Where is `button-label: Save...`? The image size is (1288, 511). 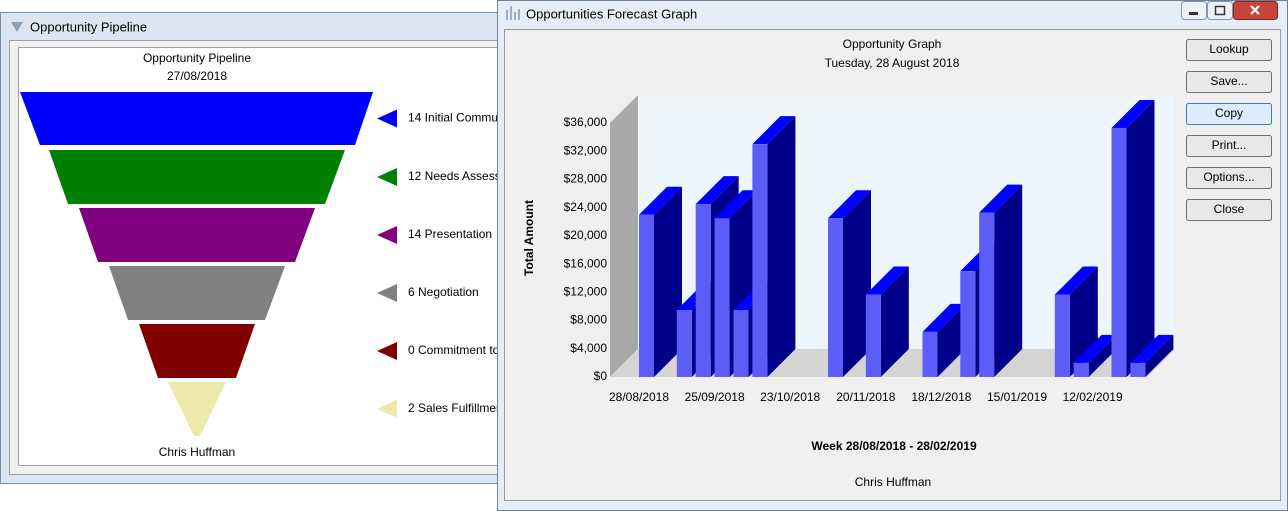 button-label: Save... is located at coordinates (1228, 81).